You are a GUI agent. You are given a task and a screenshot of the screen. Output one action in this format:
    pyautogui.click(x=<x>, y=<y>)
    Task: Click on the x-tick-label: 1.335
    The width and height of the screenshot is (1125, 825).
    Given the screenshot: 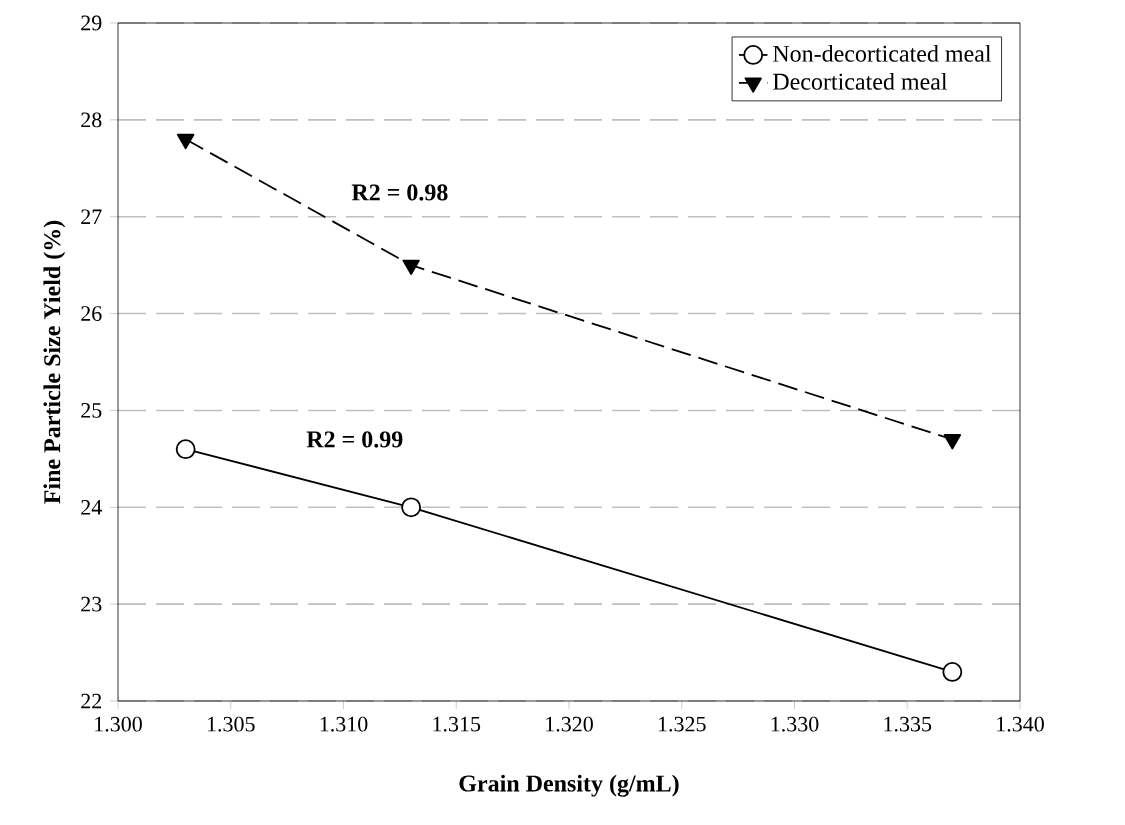 What is the action you would take?
    pyautogui.click(x=908, y=724)
    